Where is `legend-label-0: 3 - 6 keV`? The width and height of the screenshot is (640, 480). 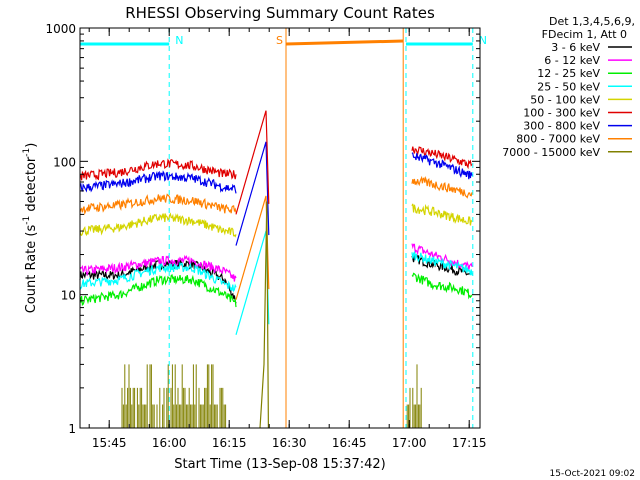
legend-label-0: 3 - 6 keV is located at coordinates (575, 47).